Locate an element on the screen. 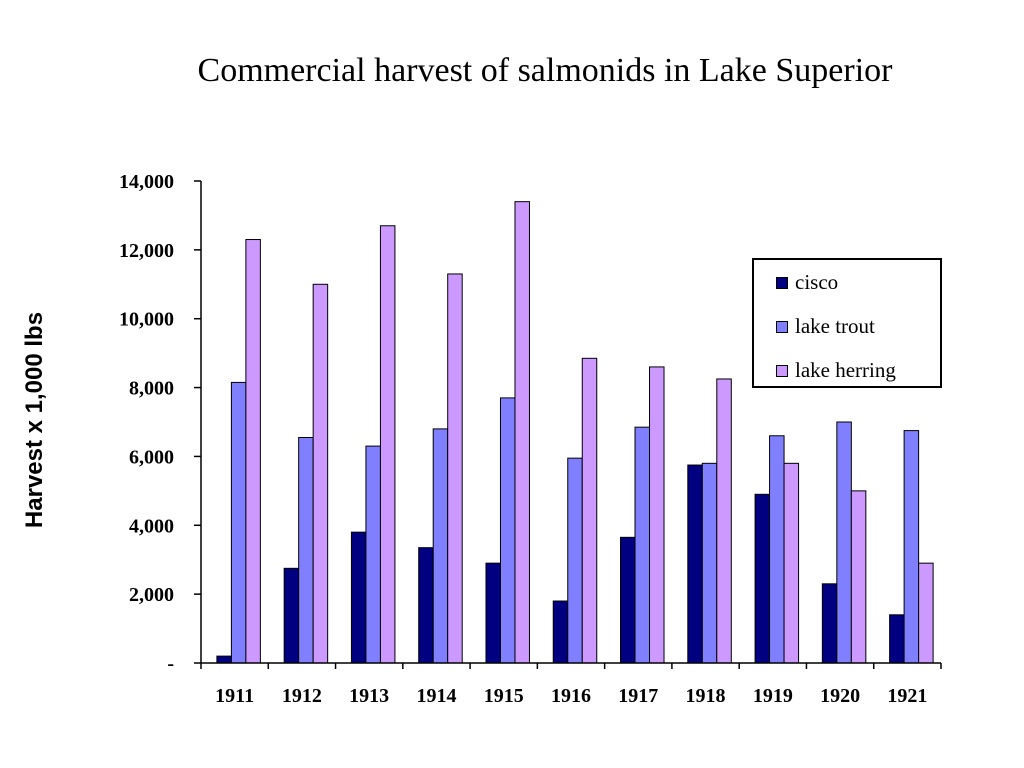 The image size is (1024, 768). chart-legend: cisco lake trout lake herring is located at coordinates (847, 323).